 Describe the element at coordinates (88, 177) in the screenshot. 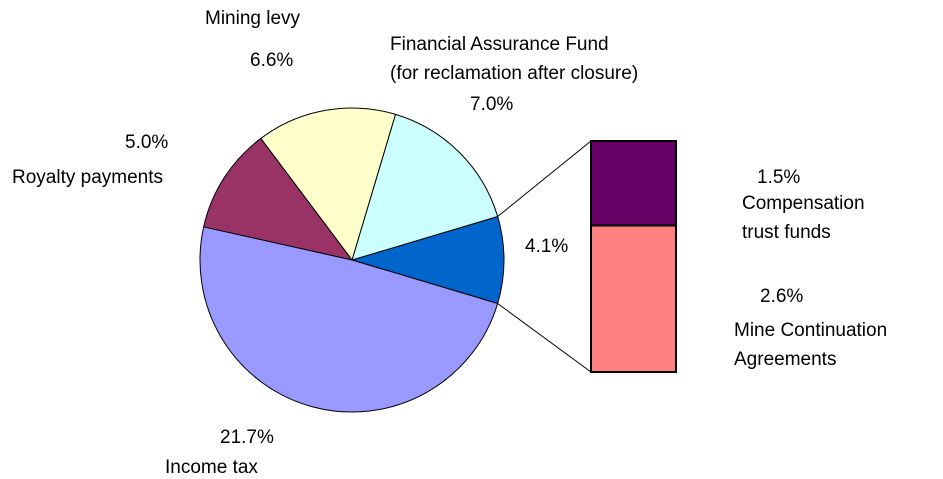

I see `category-label: Royalty payments` at that location.